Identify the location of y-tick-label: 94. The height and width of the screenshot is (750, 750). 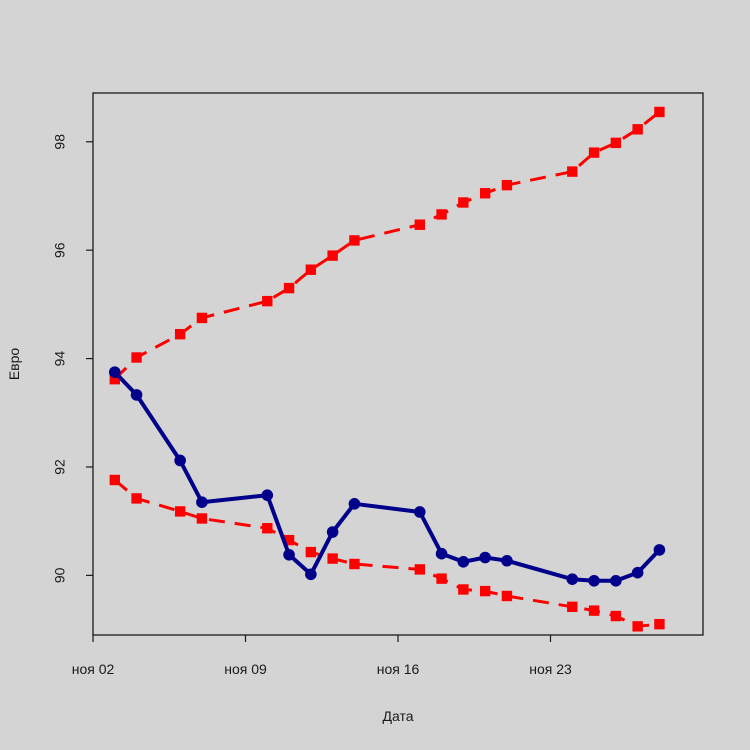
(60, 359).